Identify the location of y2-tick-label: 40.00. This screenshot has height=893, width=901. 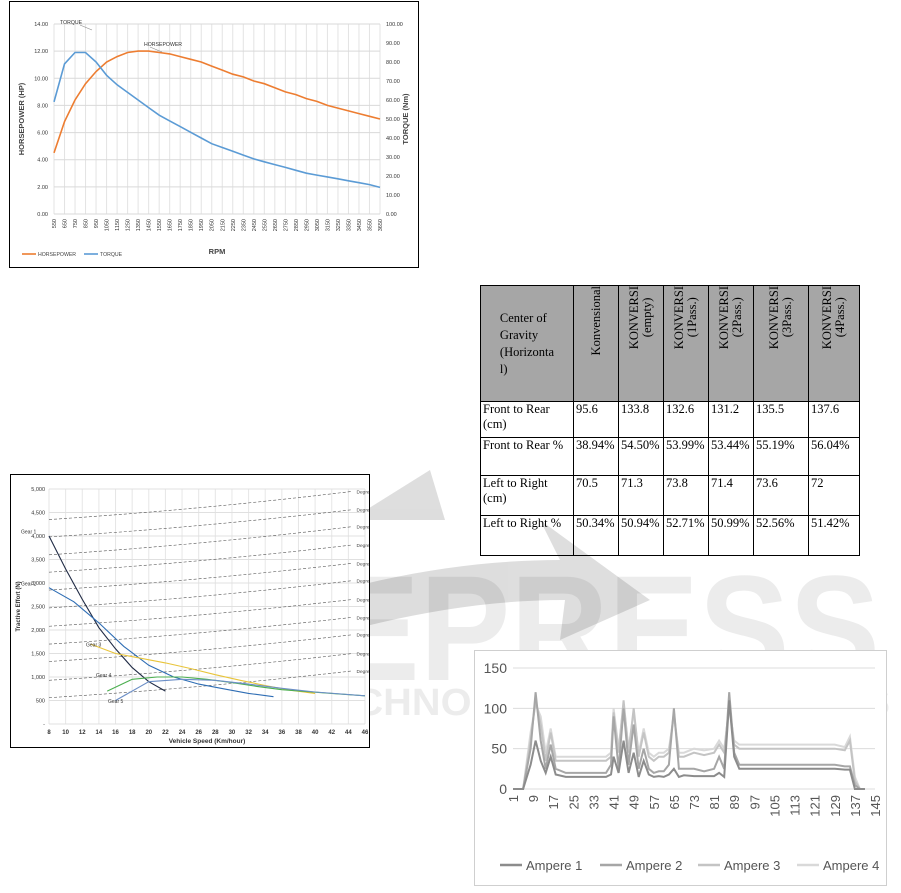
(393, 139).